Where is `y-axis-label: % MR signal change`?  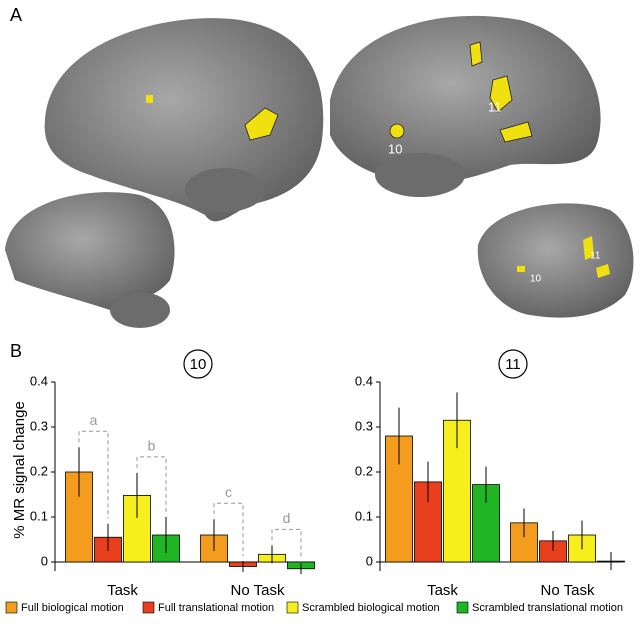 y-axis-label: % MR signal change is located at coordinates (19, 470).